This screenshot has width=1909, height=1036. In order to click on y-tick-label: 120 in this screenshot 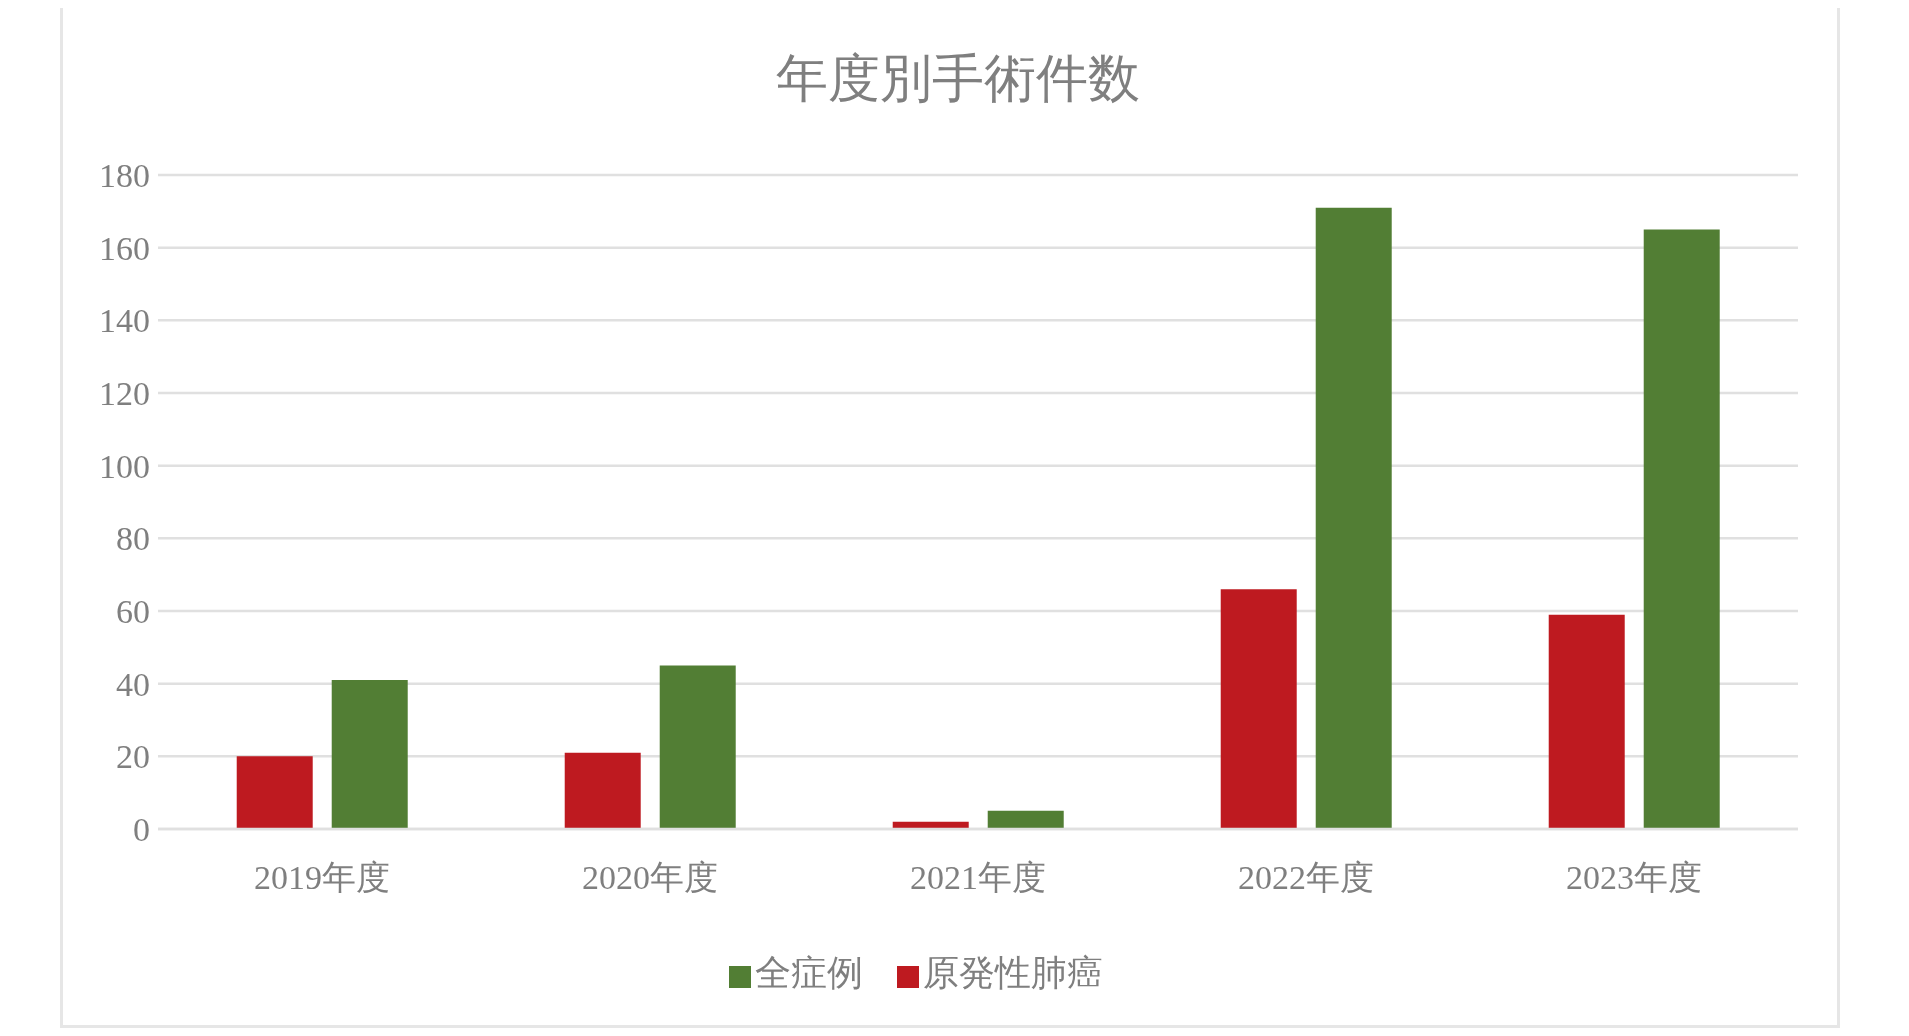, I will do `click(124, 394)`.